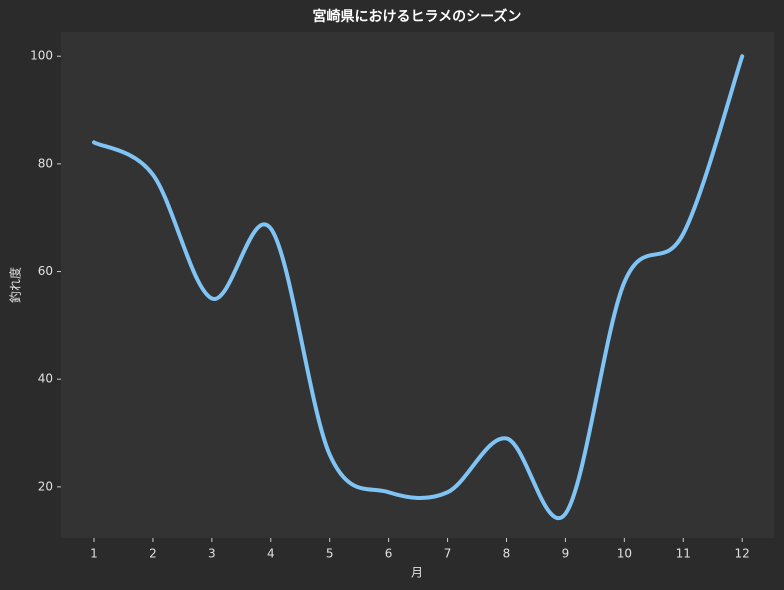 The height and width of the screenshot is (590, 784). I want to click on y-tick-label: 20, so click(45, 486).